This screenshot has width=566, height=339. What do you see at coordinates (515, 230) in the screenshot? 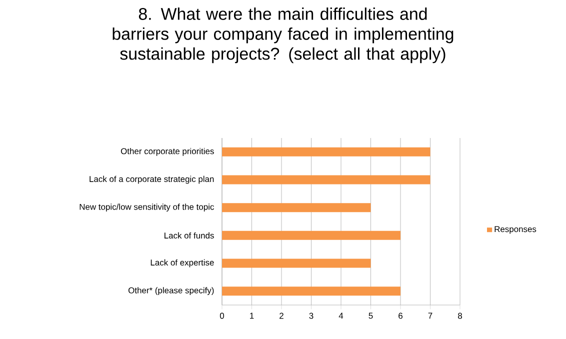
I see `legend-label: Responses` at bounding box center [515, 230].